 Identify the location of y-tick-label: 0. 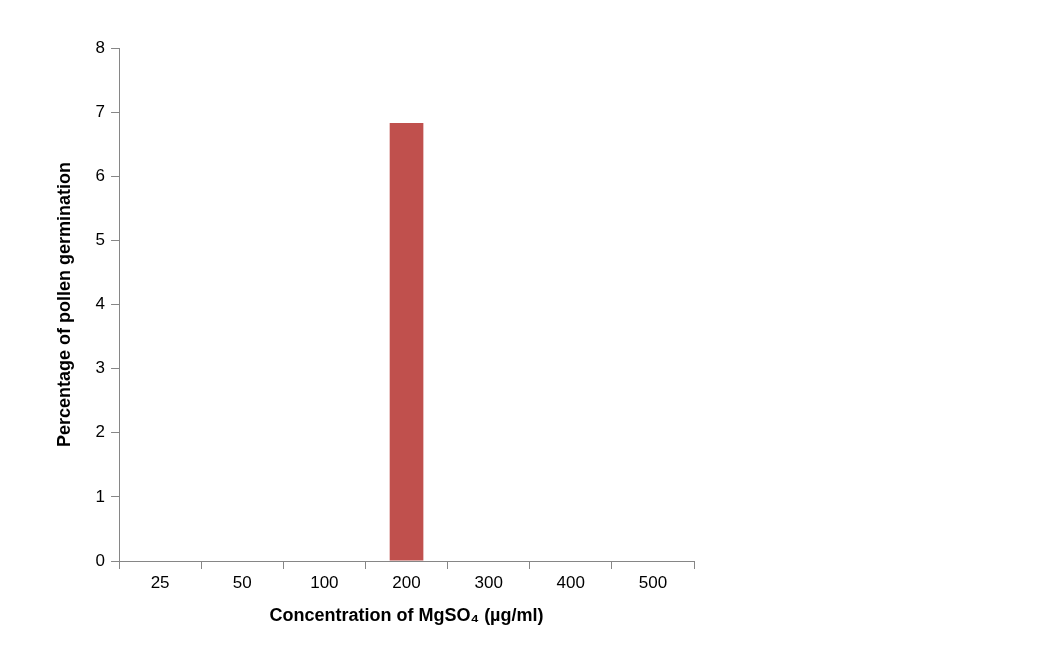
(100, 560).